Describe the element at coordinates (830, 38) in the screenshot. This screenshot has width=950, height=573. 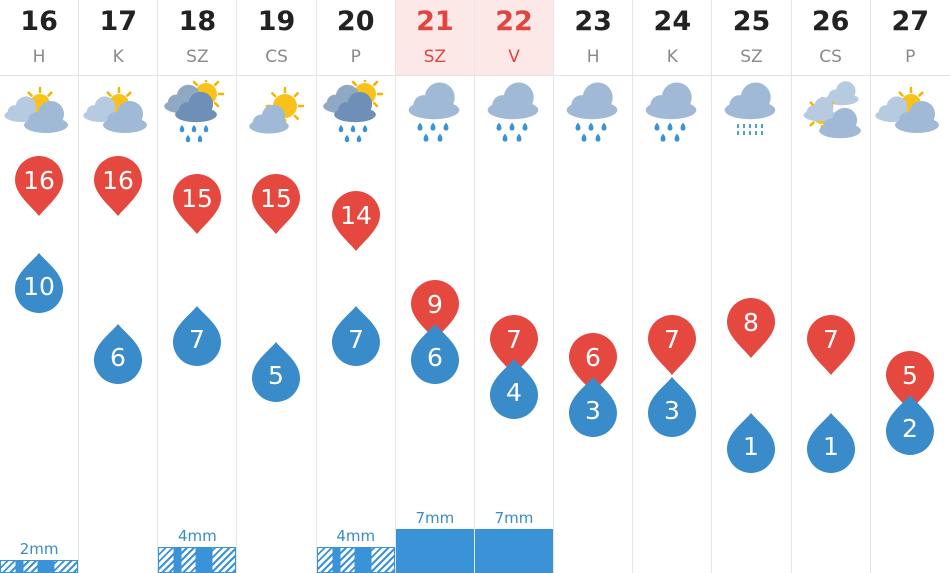
I see `day-header: 26 CS` at that location.